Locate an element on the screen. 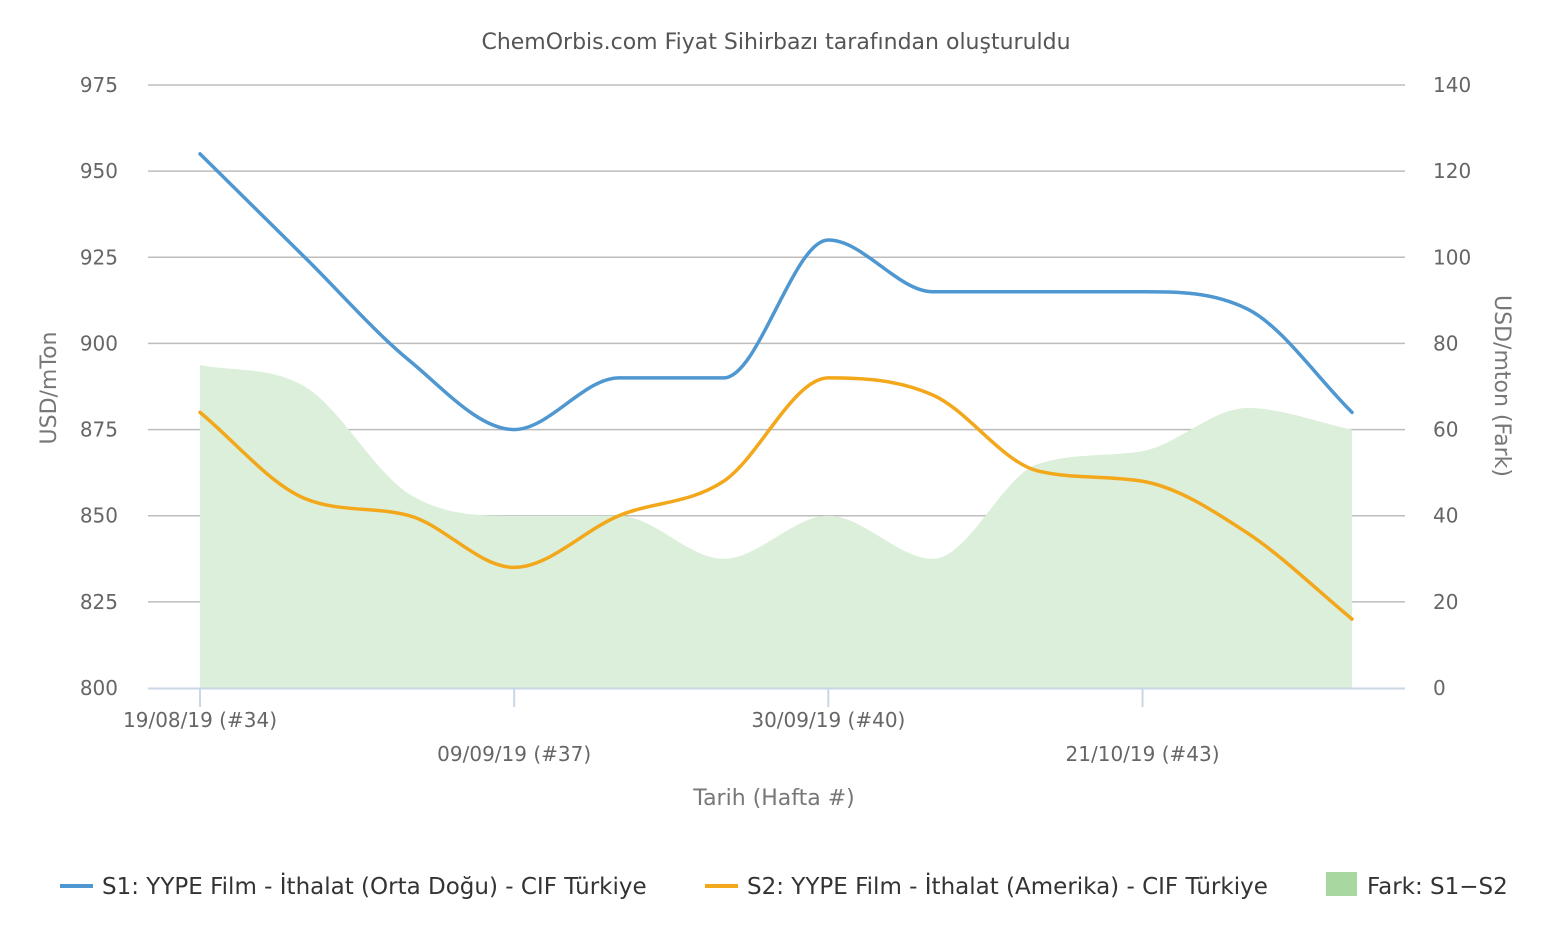 The width and height of the screenshot is (1552, 930). y-right-tick-label: 0 is located at coordinates (1439, 688).